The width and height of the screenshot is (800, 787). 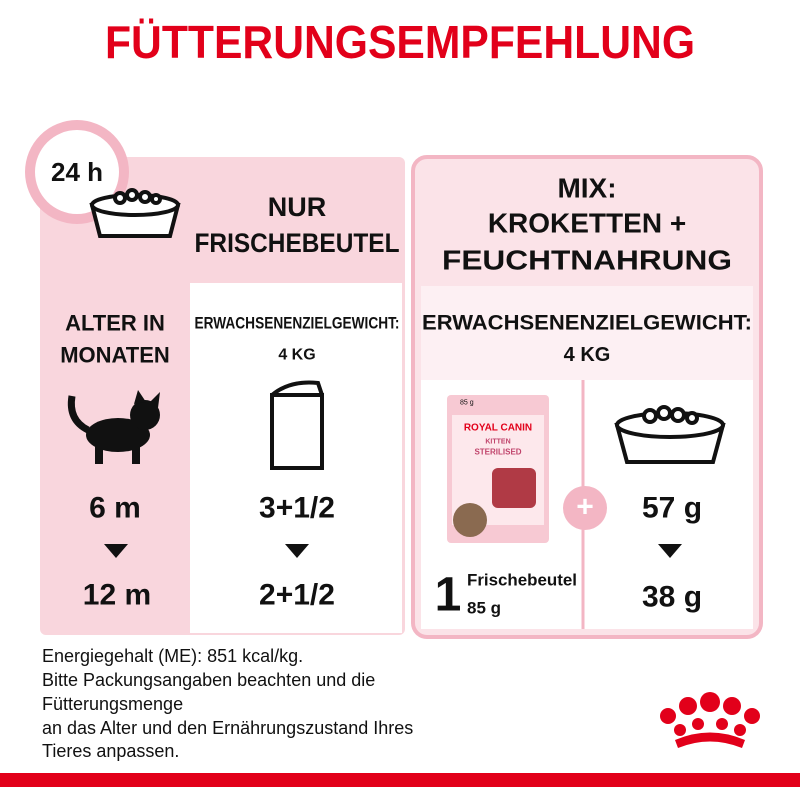 I want to click on clock-face, so click(x=77, y=172).